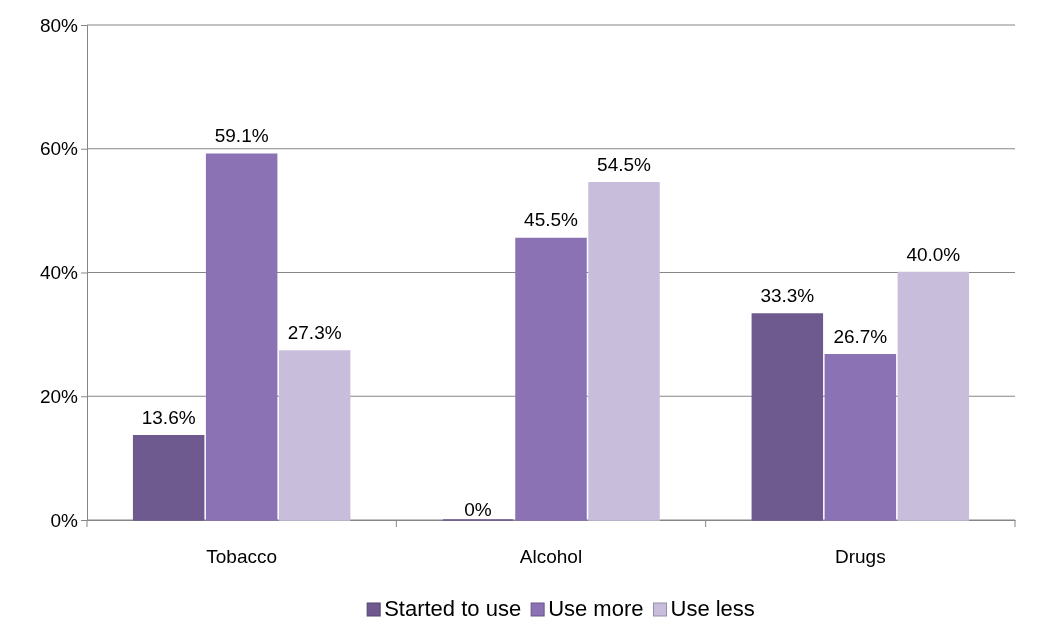  I want to click on y-tick-label: 0%, so click(64, 520).